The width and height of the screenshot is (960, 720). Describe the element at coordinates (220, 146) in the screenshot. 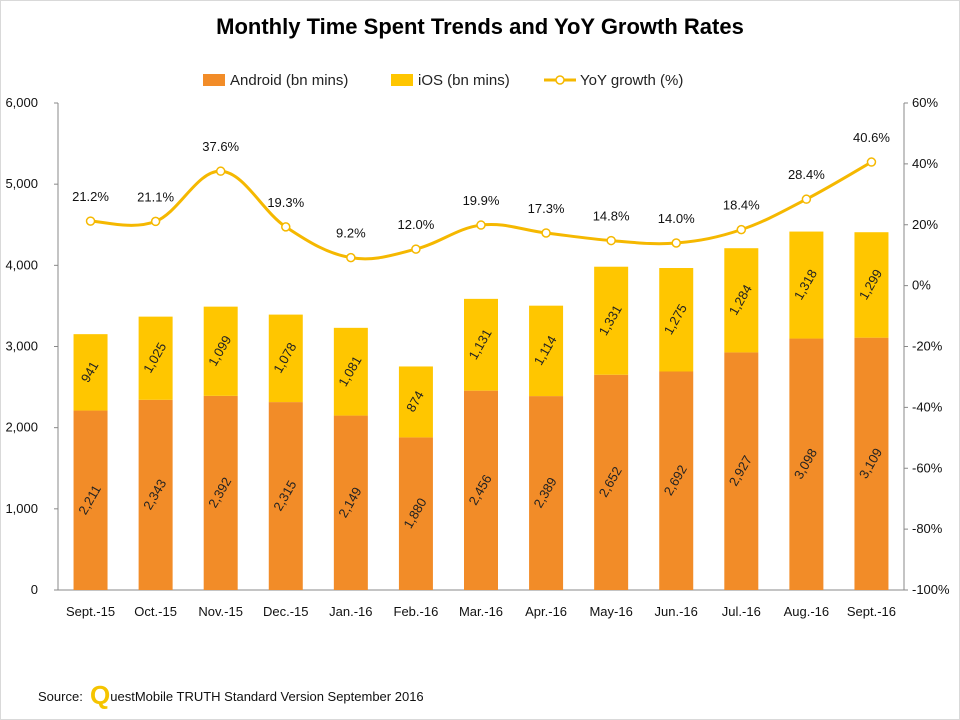

I see `yoy-value-label: 37.6%` at that location.